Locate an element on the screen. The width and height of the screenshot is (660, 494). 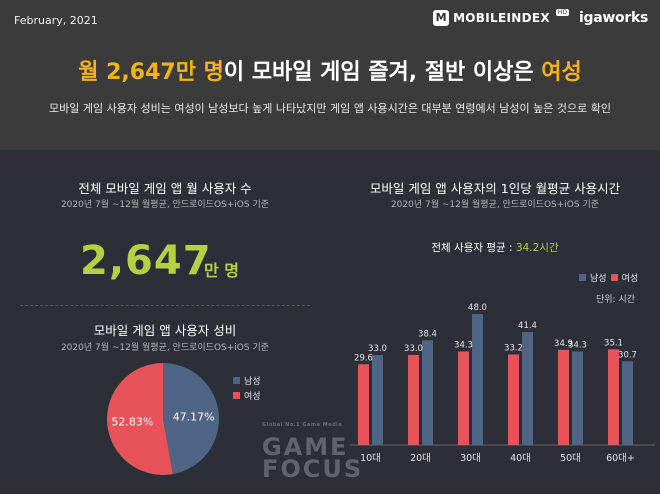
value-label-female-50대: 34.9 is located at coordinates (563, 344).